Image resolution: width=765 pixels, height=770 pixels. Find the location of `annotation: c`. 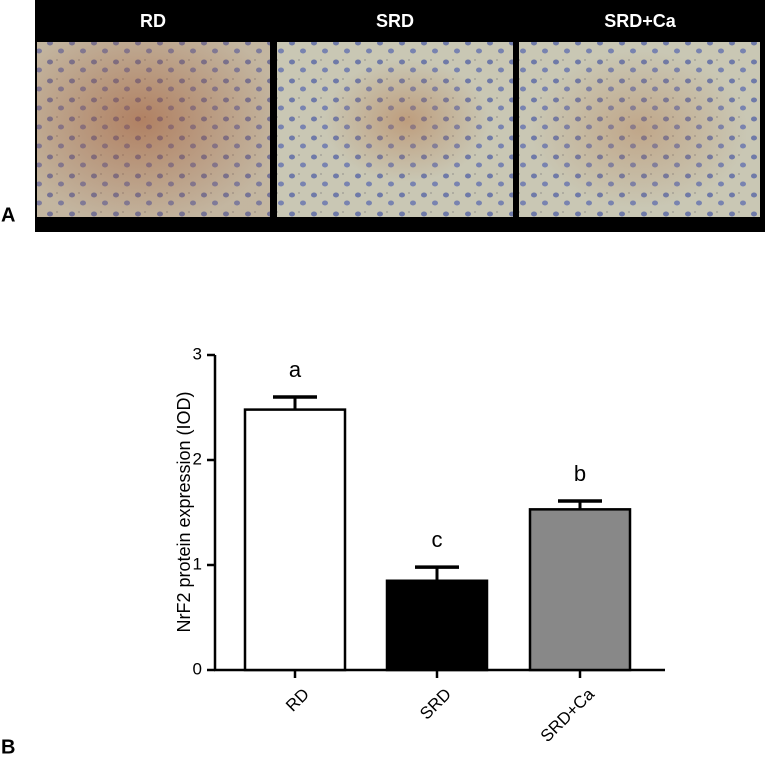

annotation: c is located at coordinates (437, 539).